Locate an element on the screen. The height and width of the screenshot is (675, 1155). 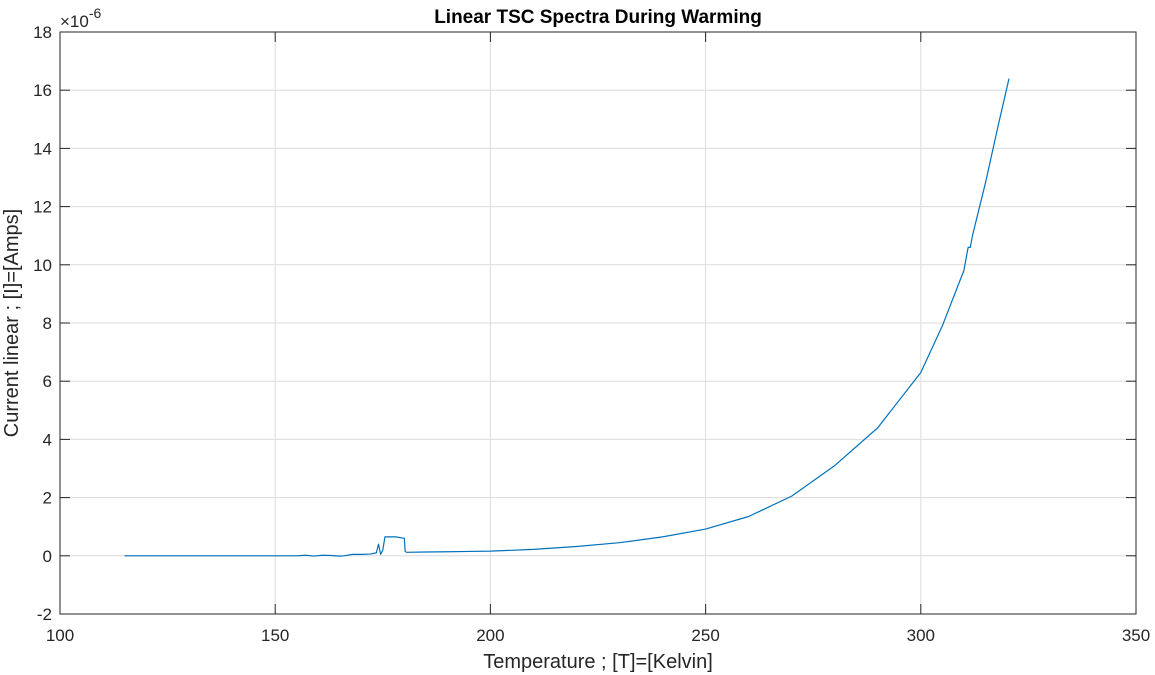
x-tick-label: 150 is located at coordinates (275, 635).